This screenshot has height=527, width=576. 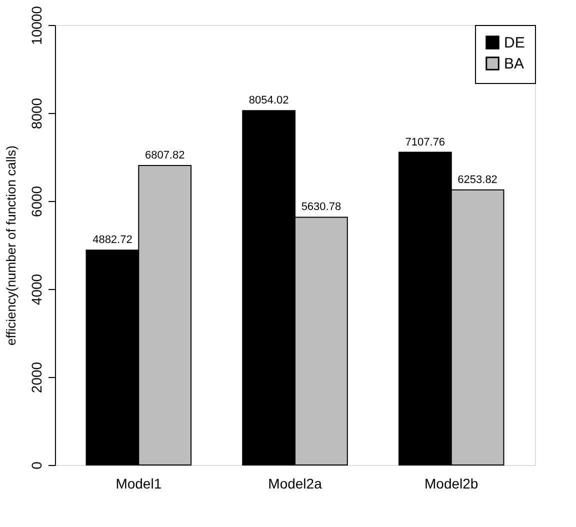 What do you see at coordinates (36, 378) in the screenshot?
I see `y-tick-label: 2000` at bounding box center [36, 378].